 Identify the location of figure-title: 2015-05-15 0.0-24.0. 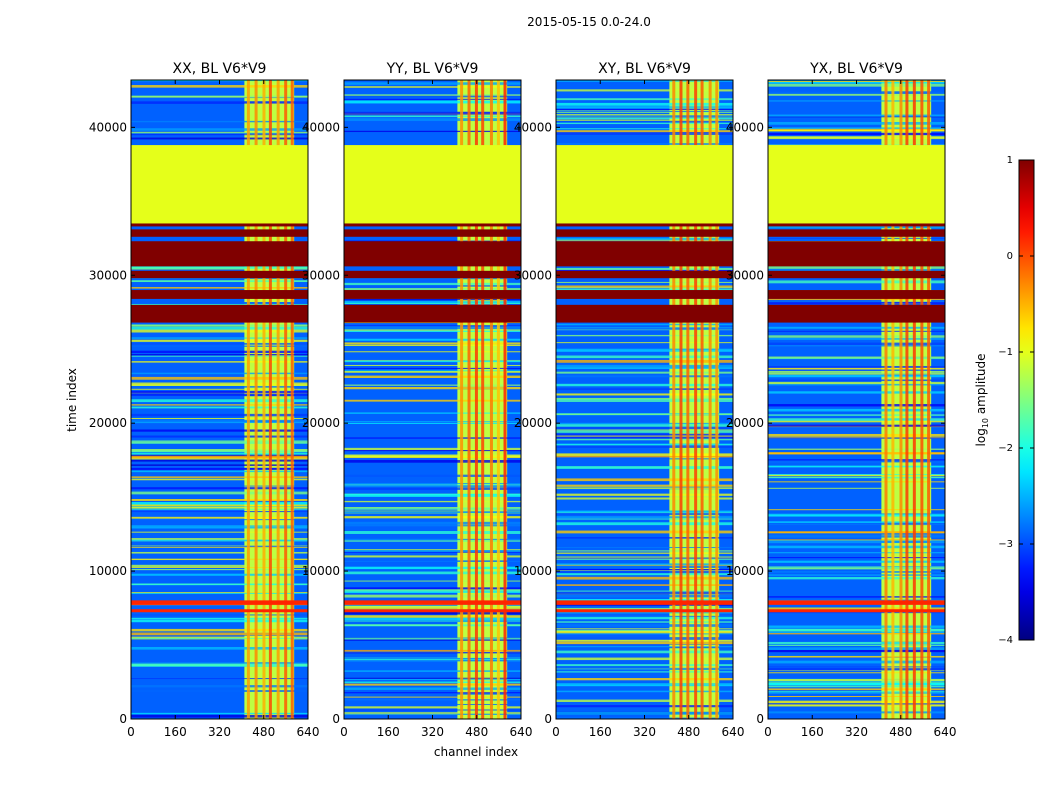
(589, 22).